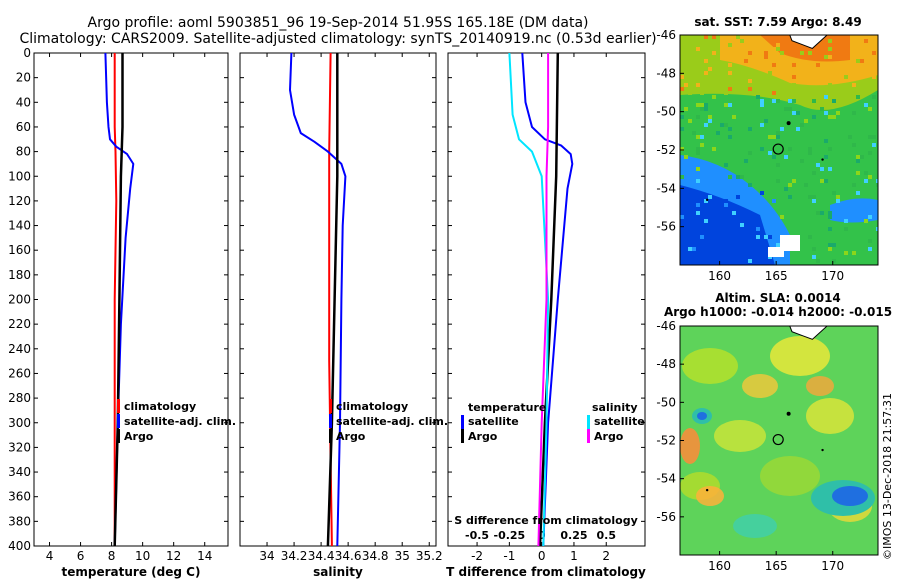  I want to click on y-tick-label: 140, so click(19, 226).